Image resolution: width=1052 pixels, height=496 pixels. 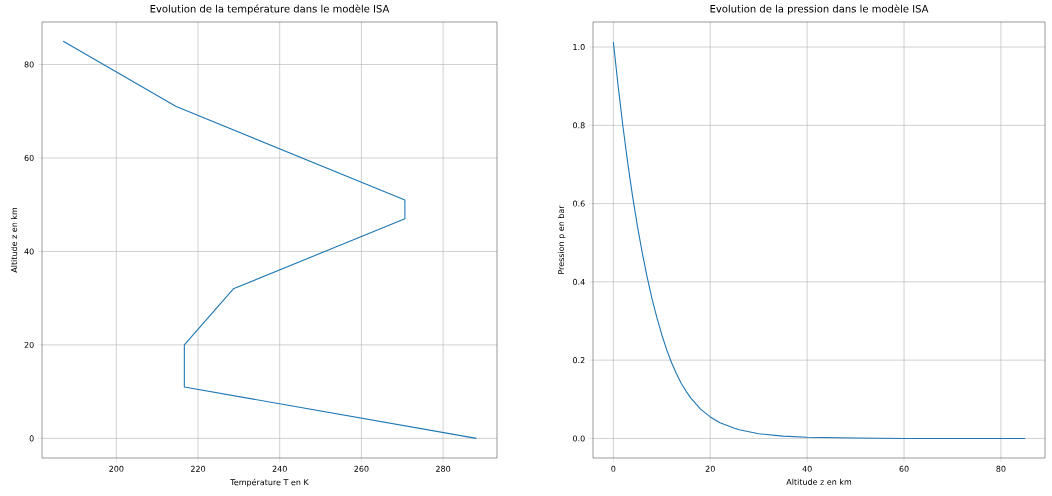 What do you see at coordinates (561, 239) in the screenshot?
I see `y-axis-title: Pression p en bar` at bounding box center [561, 239].